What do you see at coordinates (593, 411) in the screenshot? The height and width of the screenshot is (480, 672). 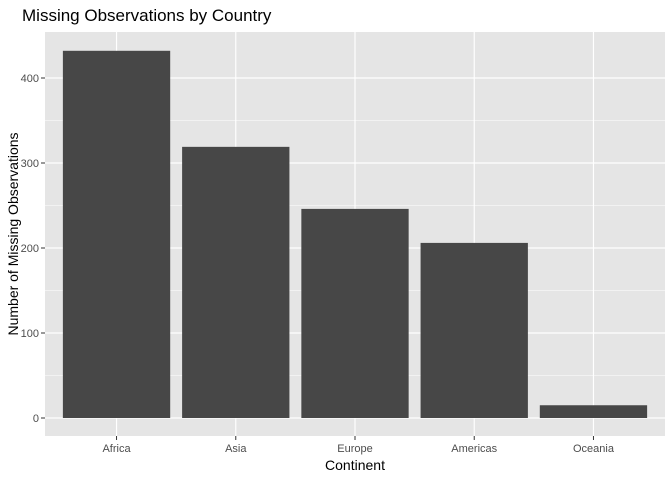 I see `bar-oceania` at bounding box center [593, 411].